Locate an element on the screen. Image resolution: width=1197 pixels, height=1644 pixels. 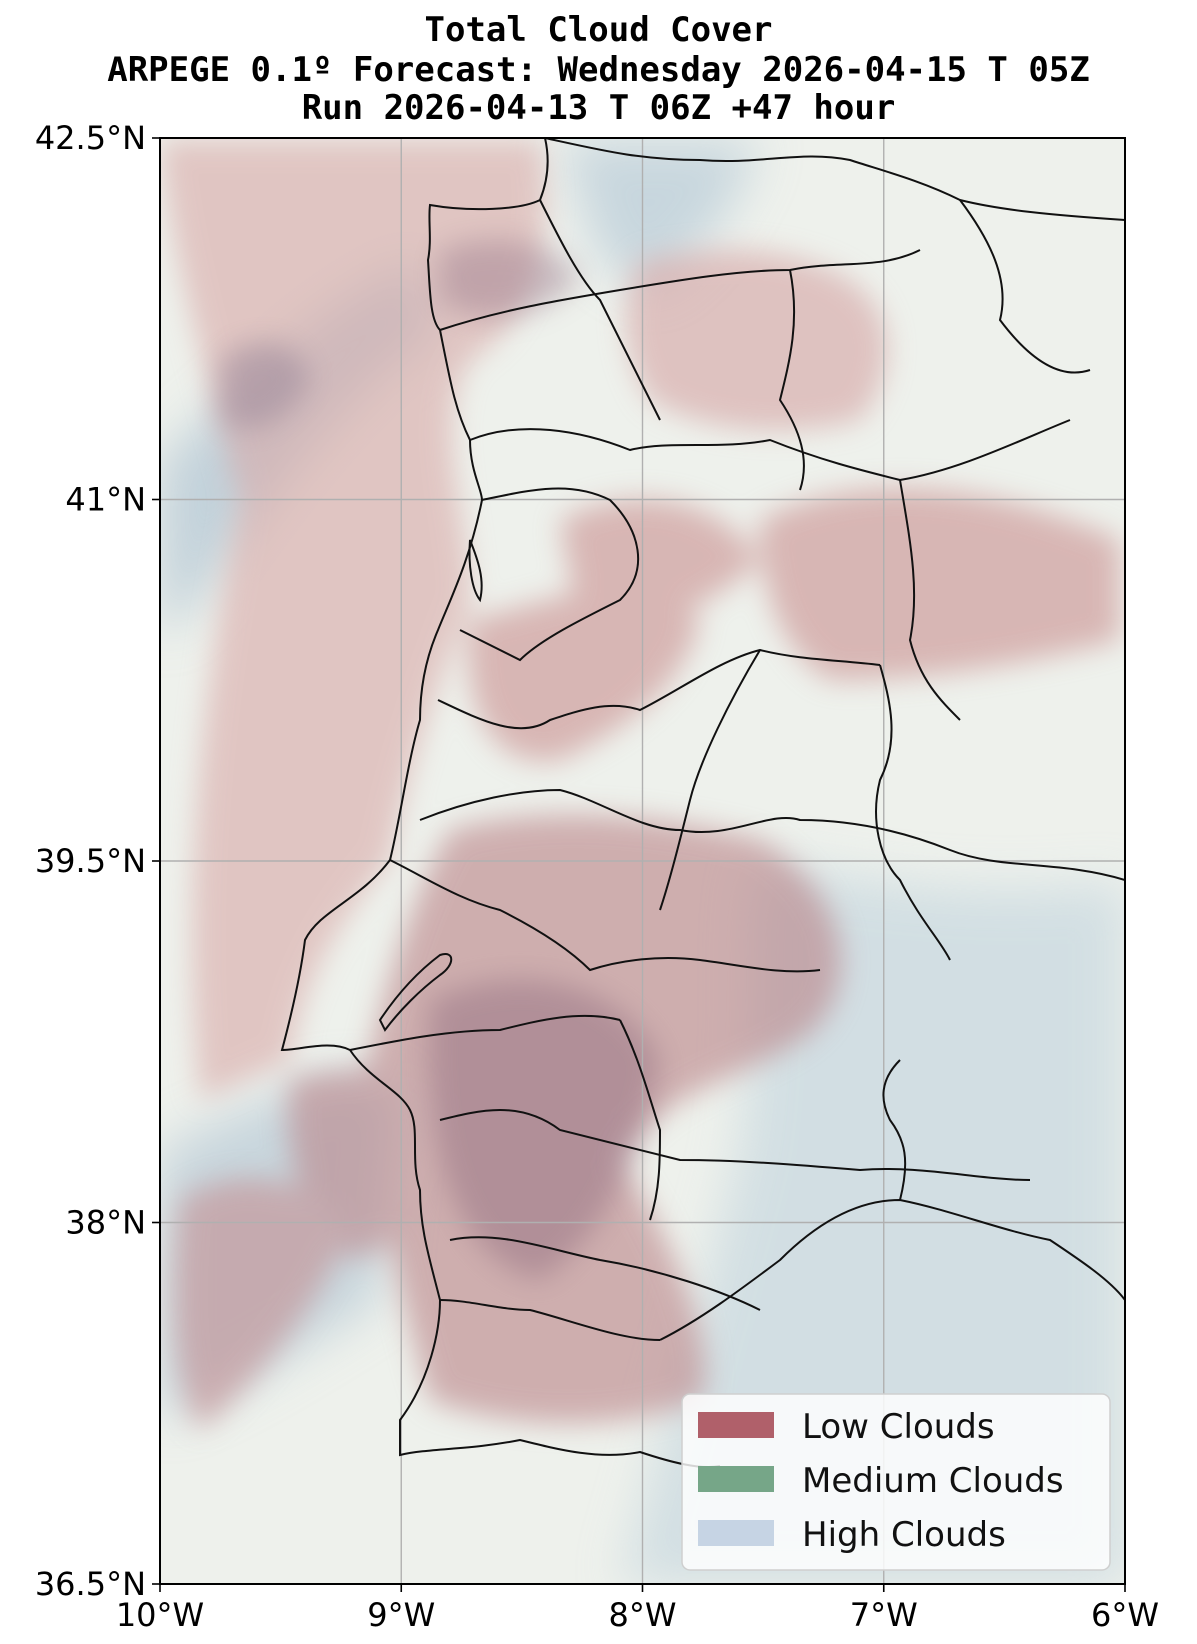
y-axis-ticks: 42.5°N 41°N 39.5°N 38°N 36.5°N is located at coordinates (97, 861).